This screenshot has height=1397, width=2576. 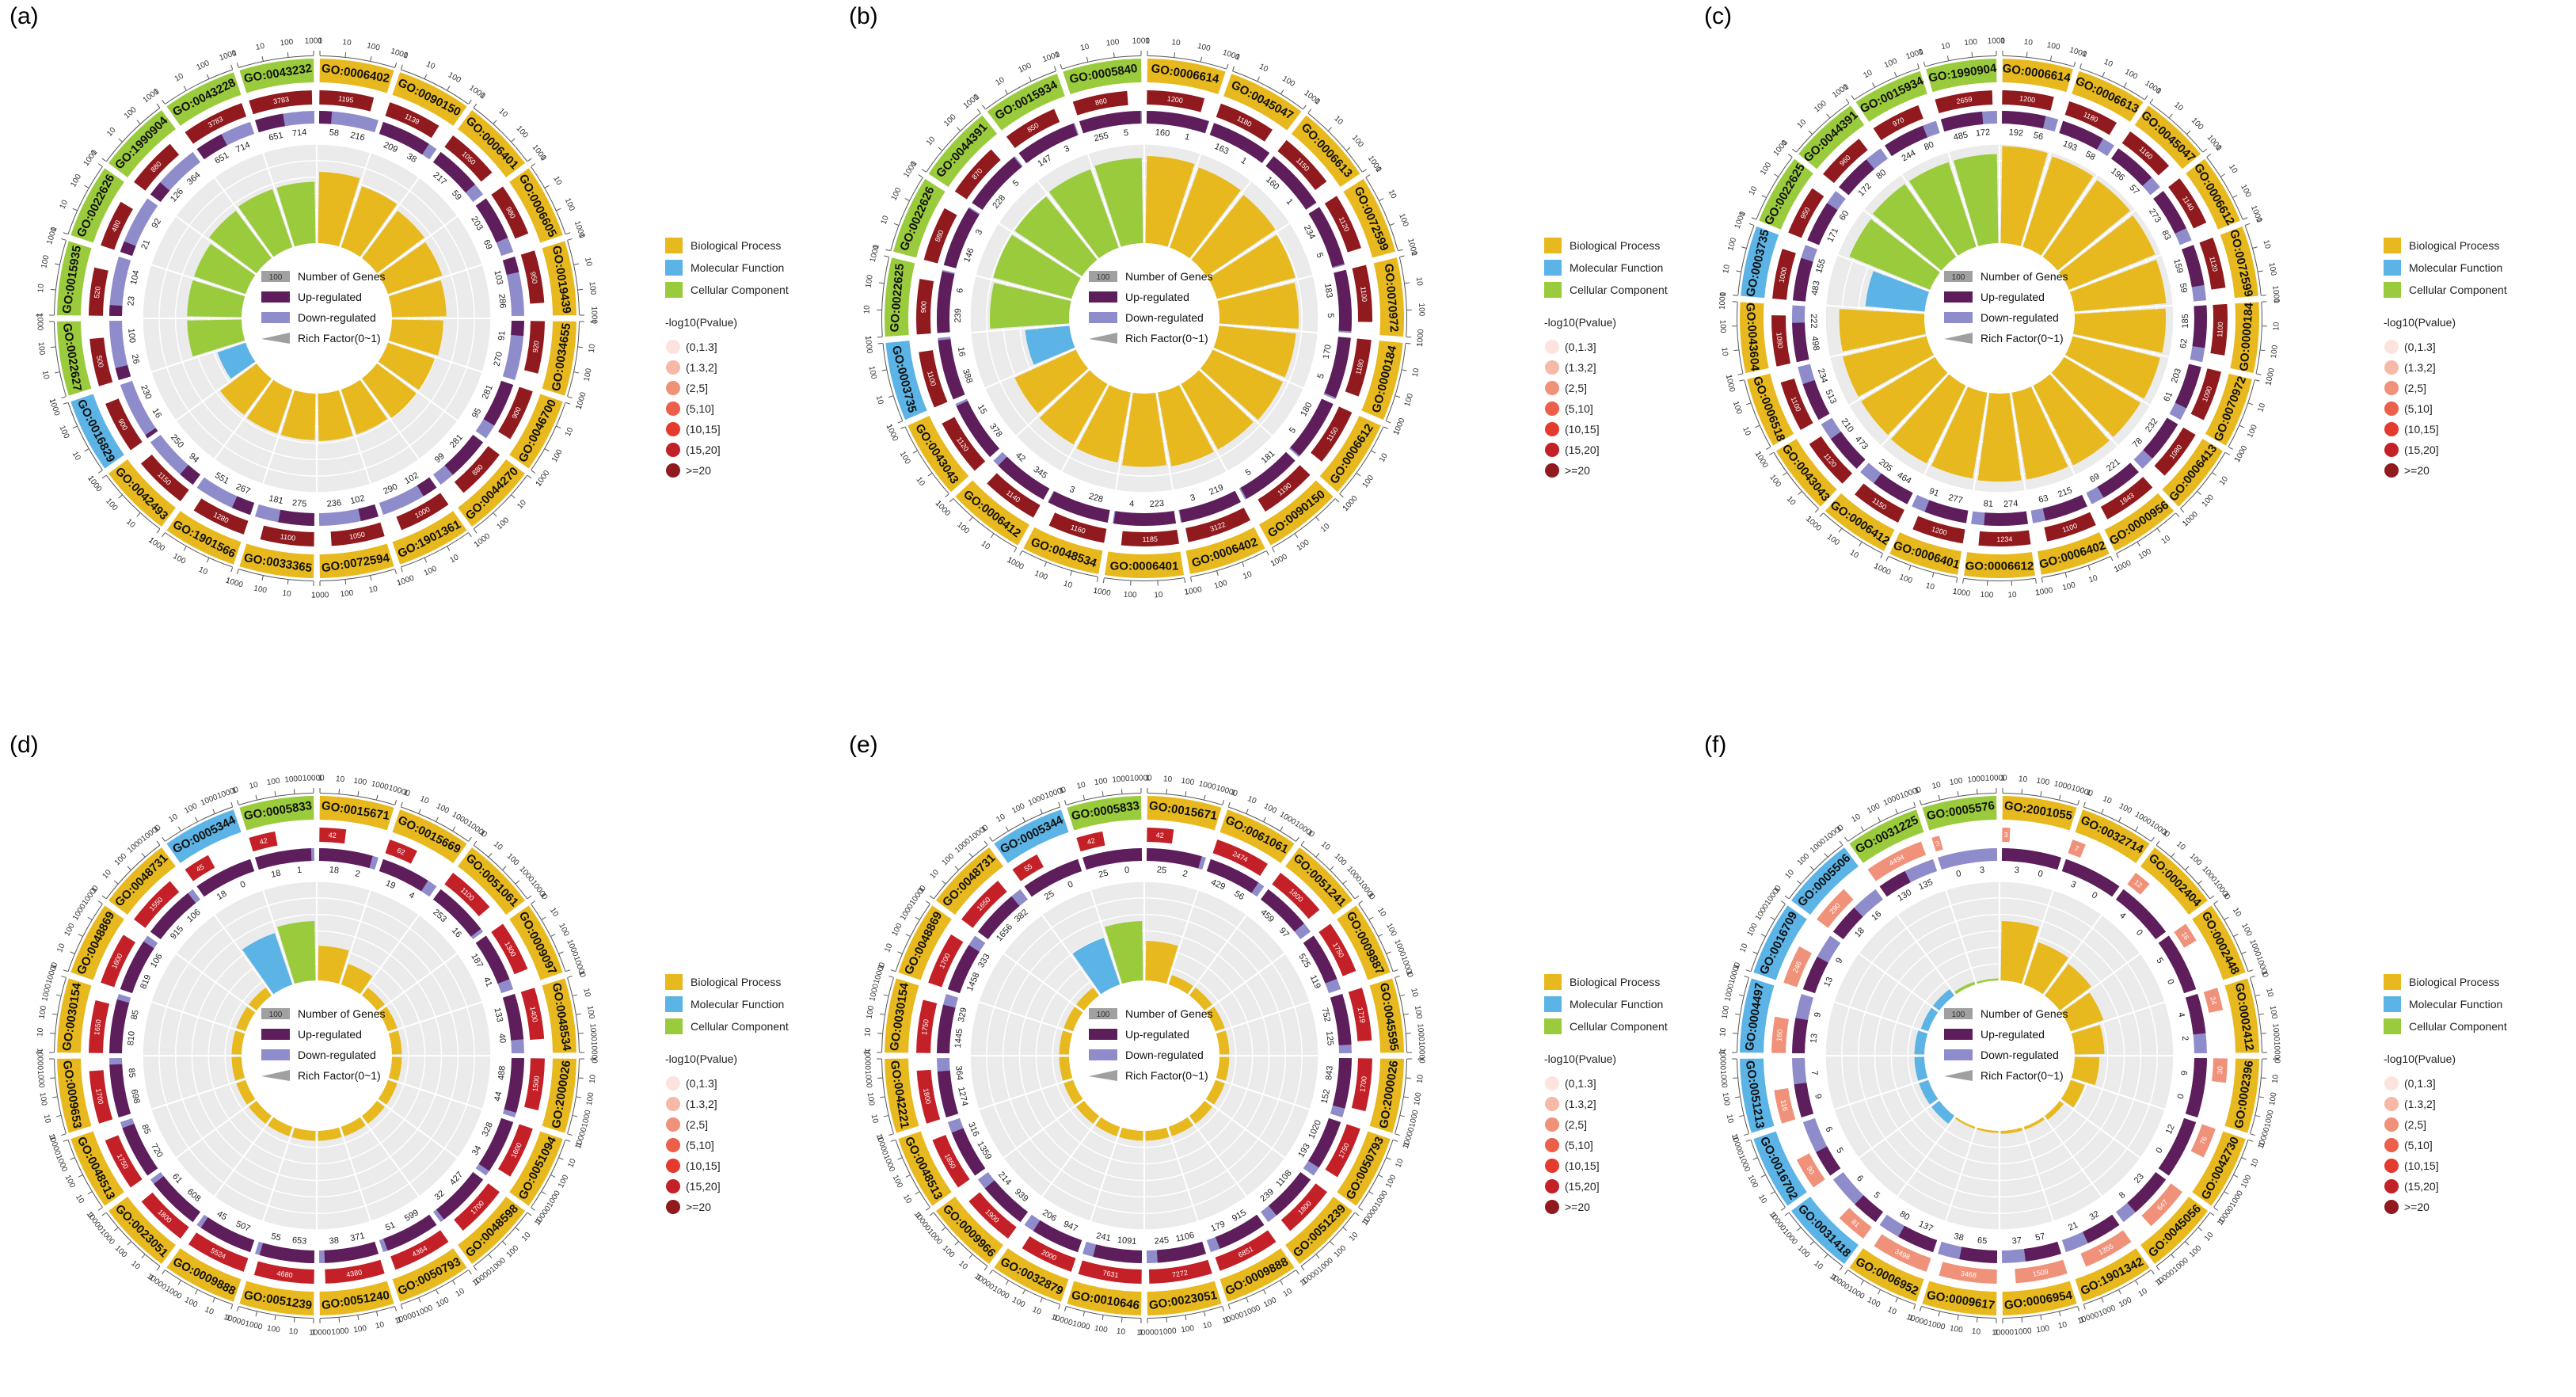 What do you see at coordinates (222, 1216) in the screenshot?
I see `down-count: 45` at bounding box center [222, 1216].